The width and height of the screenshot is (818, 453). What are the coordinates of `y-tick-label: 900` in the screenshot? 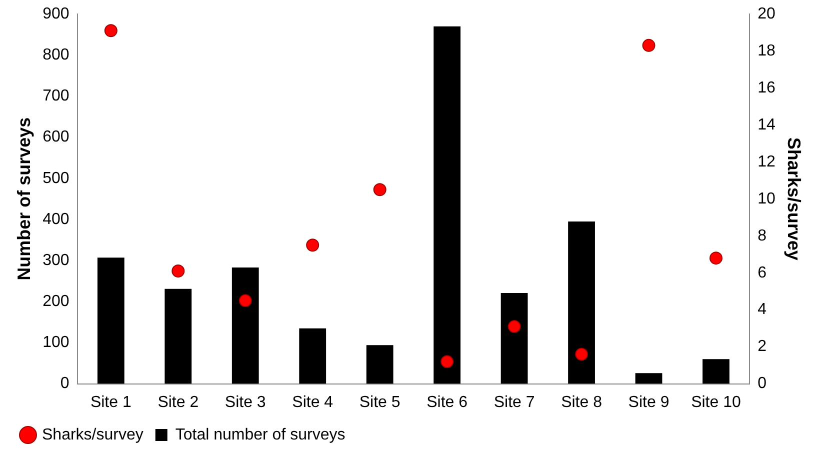 It's located at (56, 13).